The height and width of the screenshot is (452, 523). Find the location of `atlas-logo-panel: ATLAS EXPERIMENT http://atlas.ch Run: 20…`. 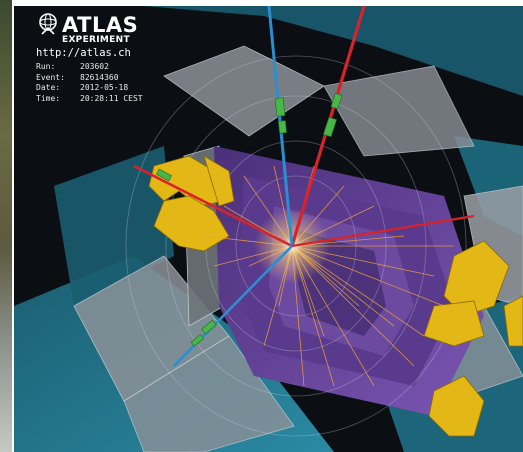

atlas-logo-panel: ATLAS EXPERIMENT http://atlas.ch Run: 20… is located at coordinates (106, 62).